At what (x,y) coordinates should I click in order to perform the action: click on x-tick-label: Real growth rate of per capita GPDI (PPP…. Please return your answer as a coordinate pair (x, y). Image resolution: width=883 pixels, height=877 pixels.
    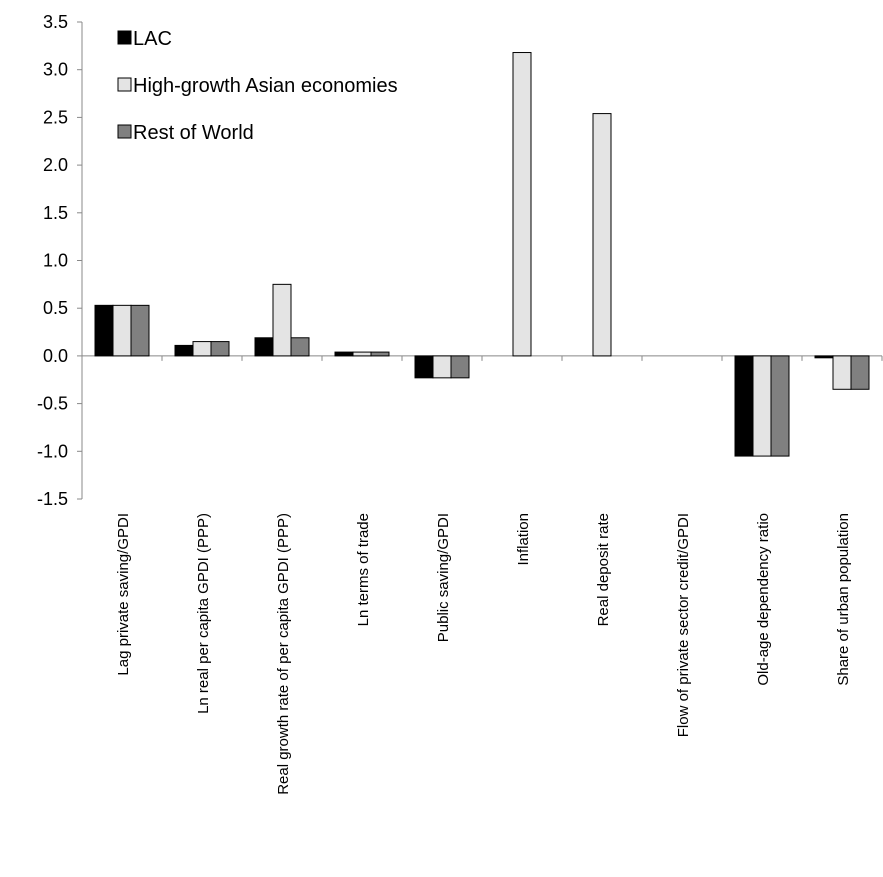
    Looking at the image, I should click on (283, 654).